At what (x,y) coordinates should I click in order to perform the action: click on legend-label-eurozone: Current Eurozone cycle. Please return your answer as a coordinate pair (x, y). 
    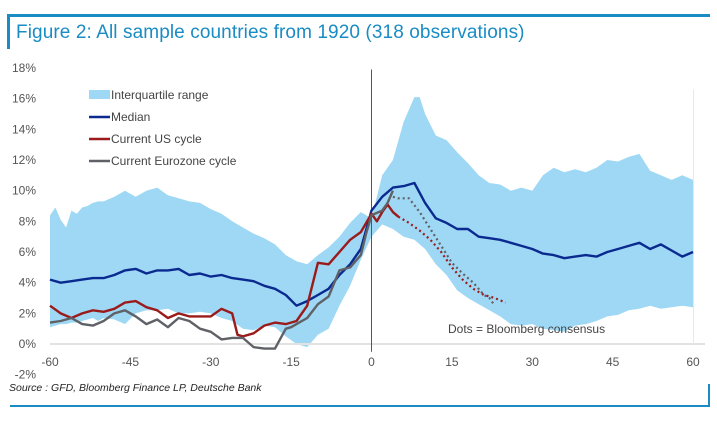
    Looking at the image, I should click on (174, 161).